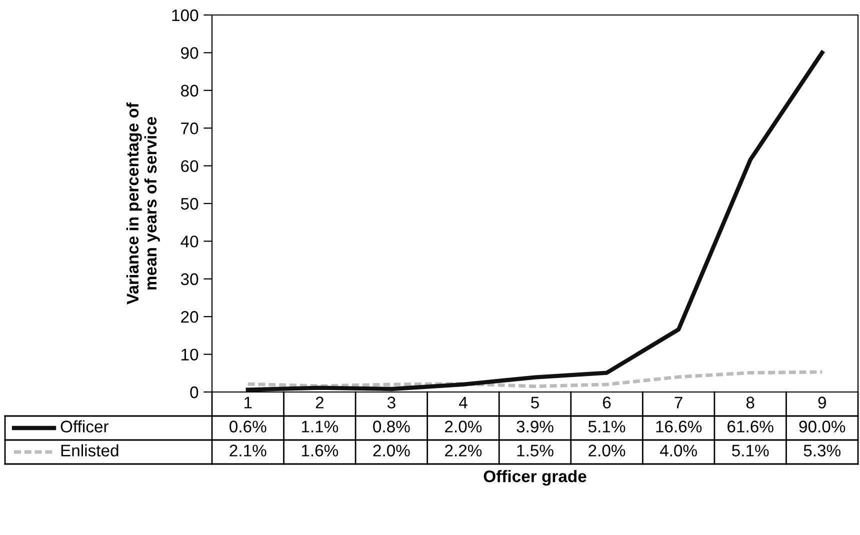 The width and height of the screenshot is (860, 535). Describe the element at coordinates (822, 426) in the screenshot. I see `data-label: 90.0%` at that location.